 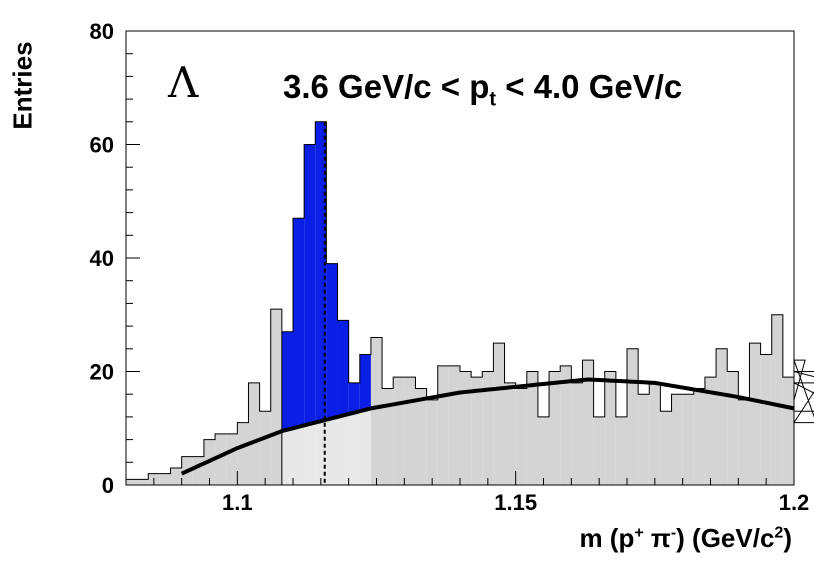 I want to click on x-label-part-b: π, so click(x=657, y=538).